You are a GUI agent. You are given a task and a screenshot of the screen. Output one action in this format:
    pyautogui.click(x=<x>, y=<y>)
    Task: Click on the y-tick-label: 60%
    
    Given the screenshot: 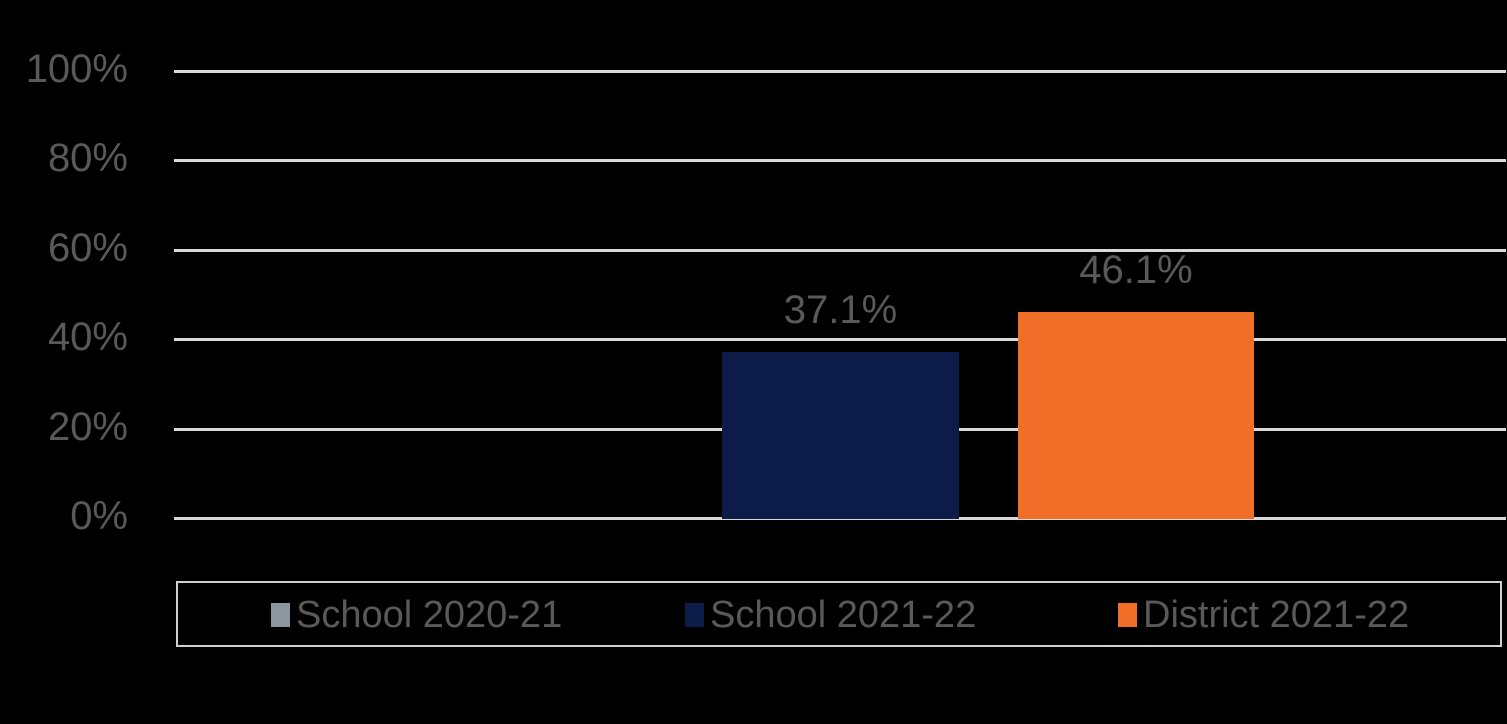 What is the action you would take?
    pyautogui.click(x=87, y=247)
    